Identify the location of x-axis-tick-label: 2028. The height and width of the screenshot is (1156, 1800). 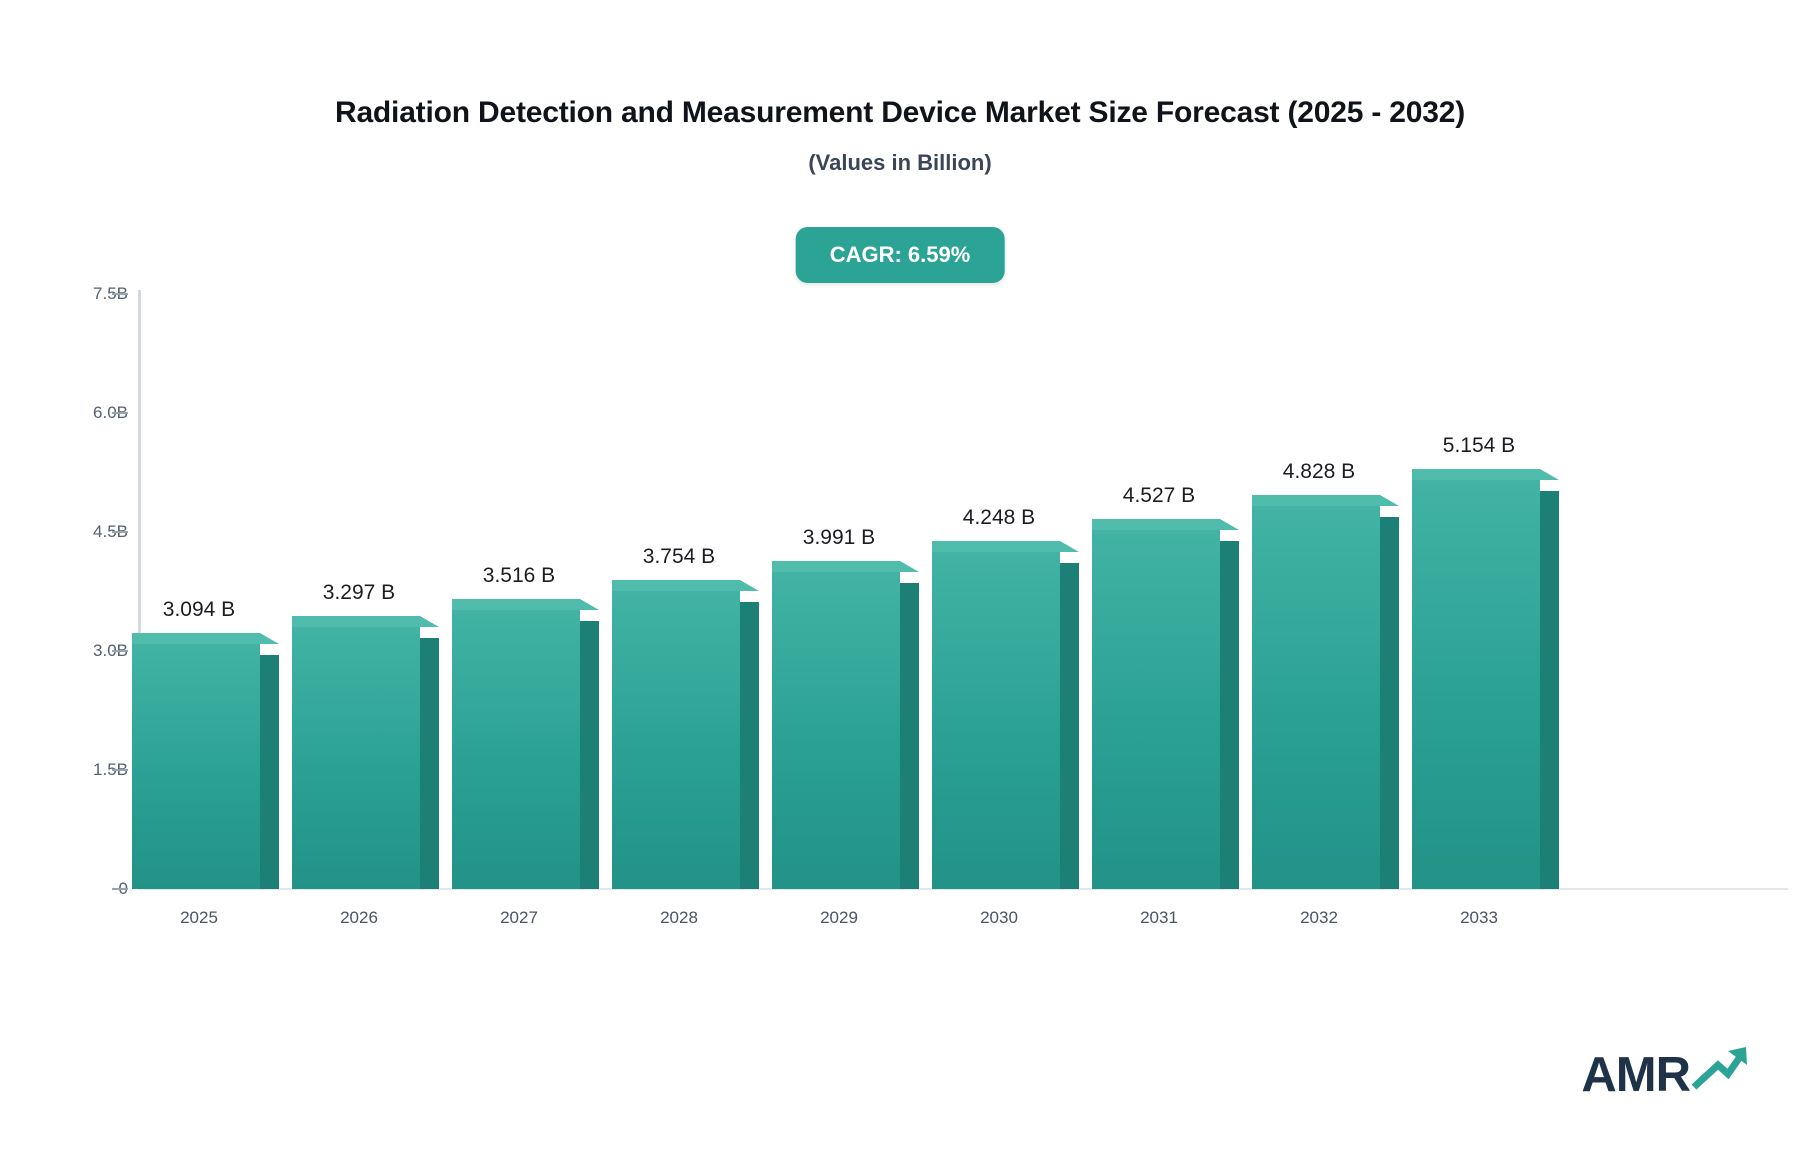
(679, 917).